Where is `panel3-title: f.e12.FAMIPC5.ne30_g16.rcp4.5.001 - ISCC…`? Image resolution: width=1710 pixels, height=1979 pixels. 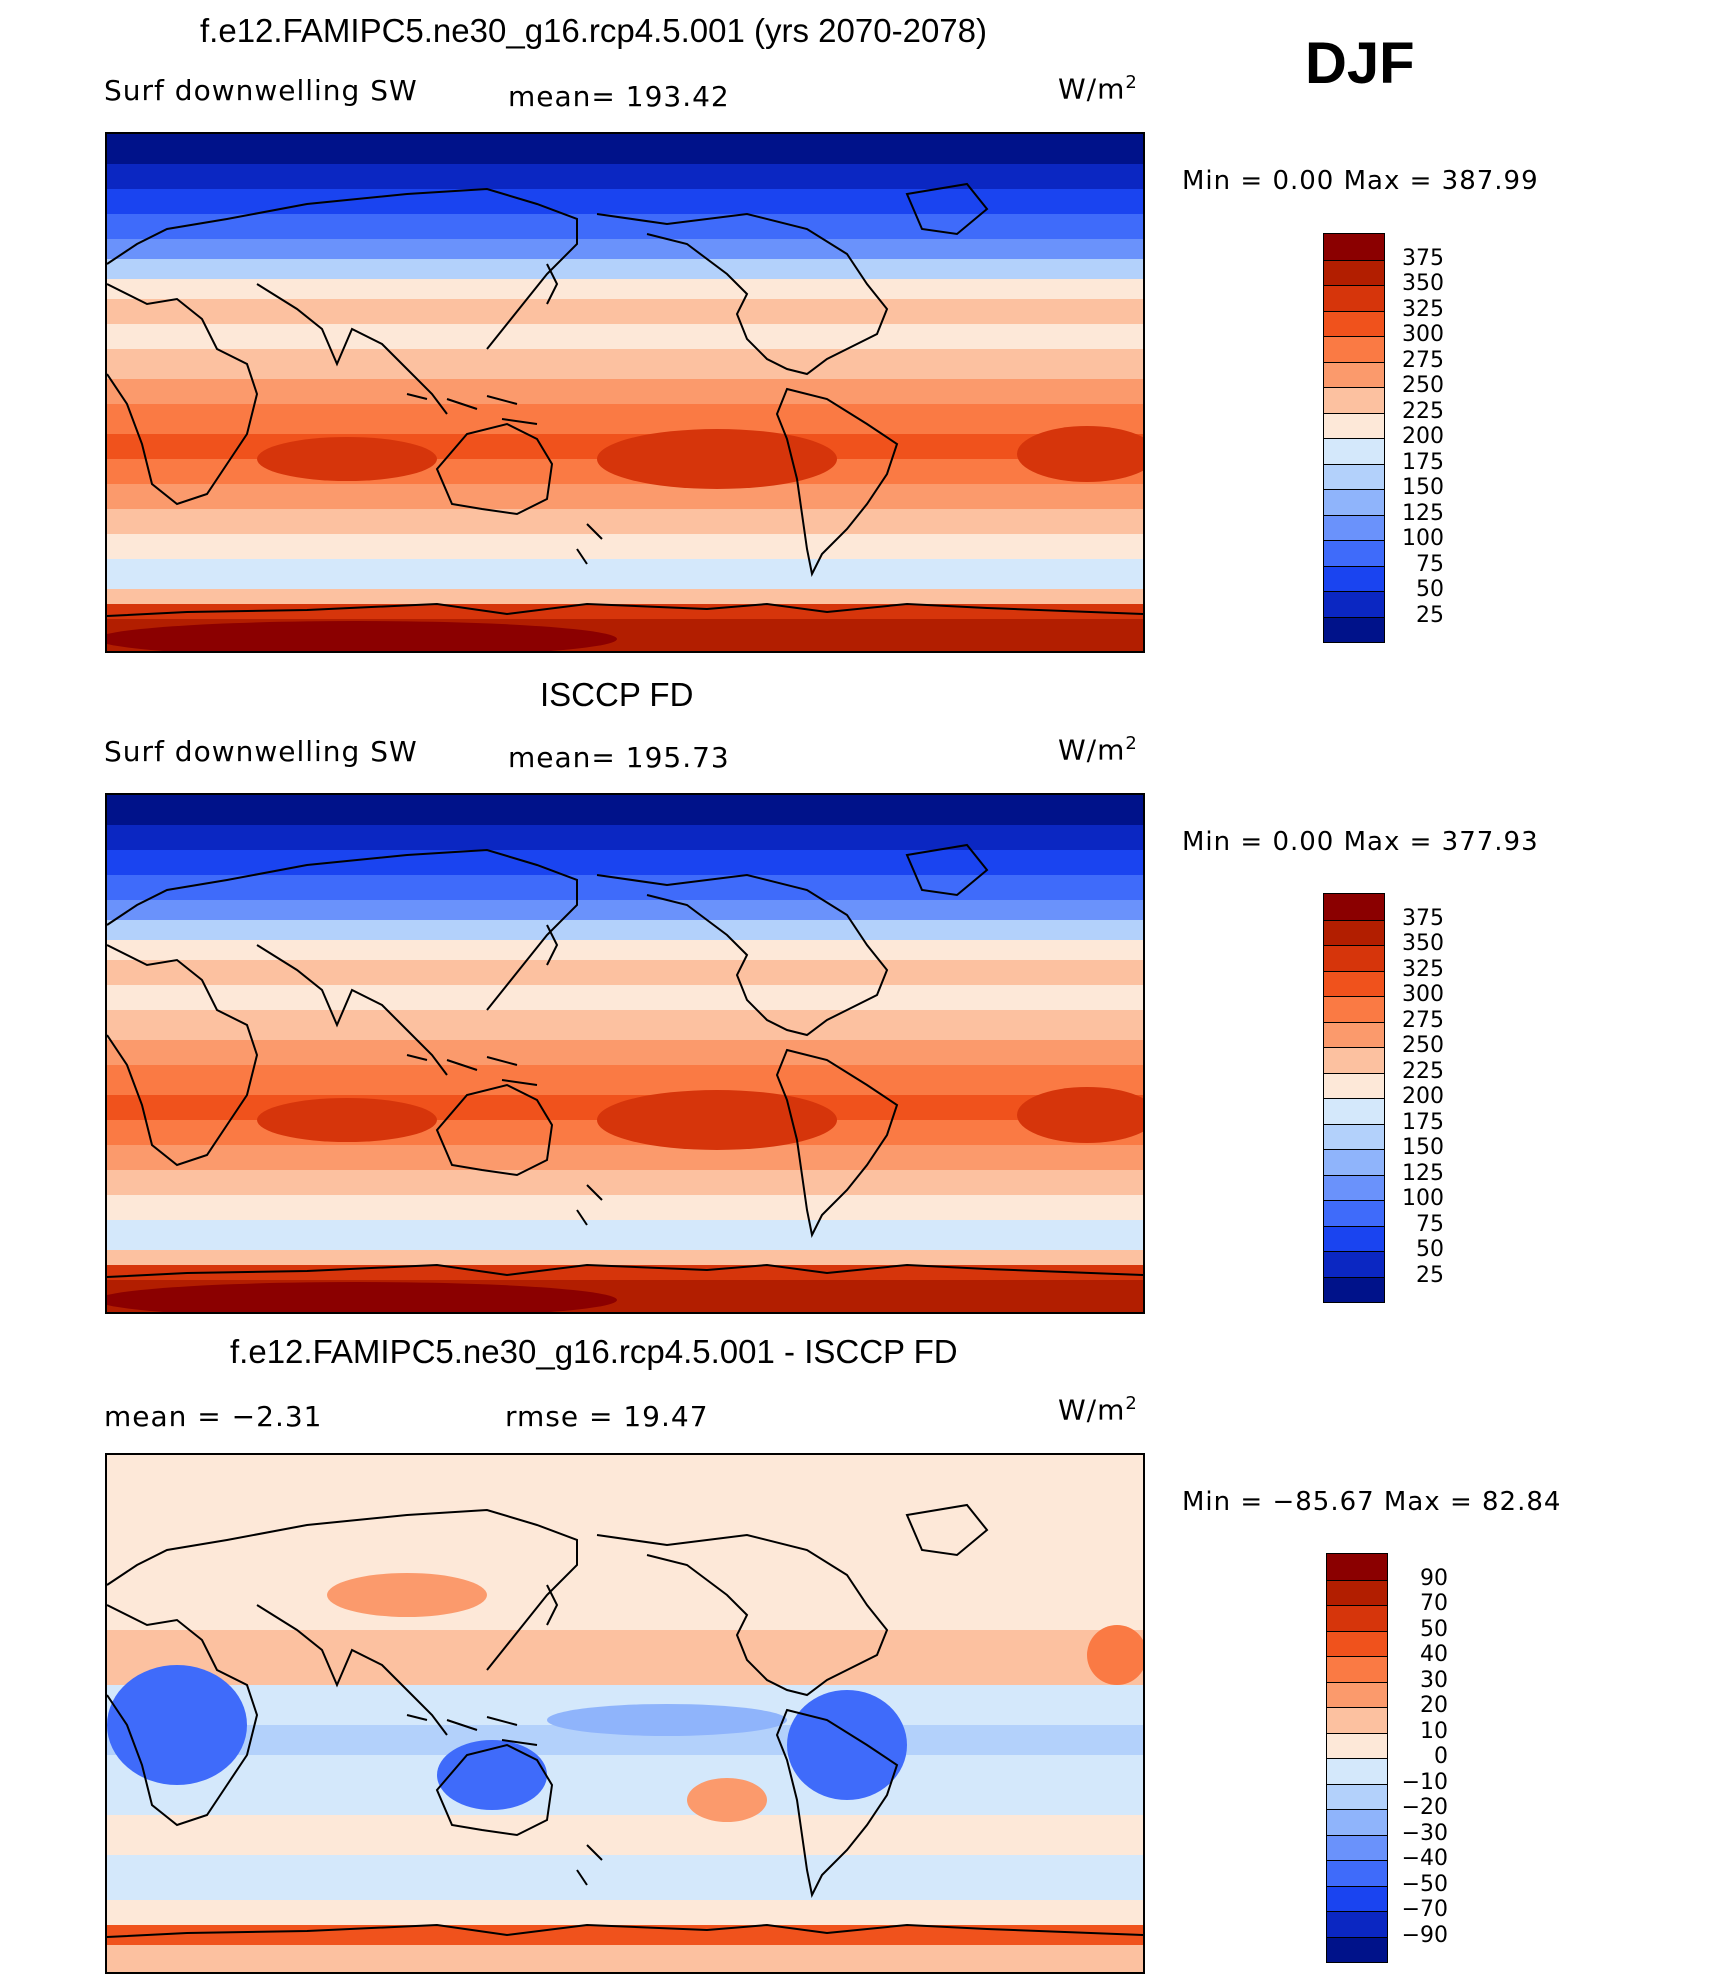
panel3-title: f.e12.FAMIPC5.ne30_g16.rcp4.5.001 - ISCC… is located at coordinates (594, 1351).